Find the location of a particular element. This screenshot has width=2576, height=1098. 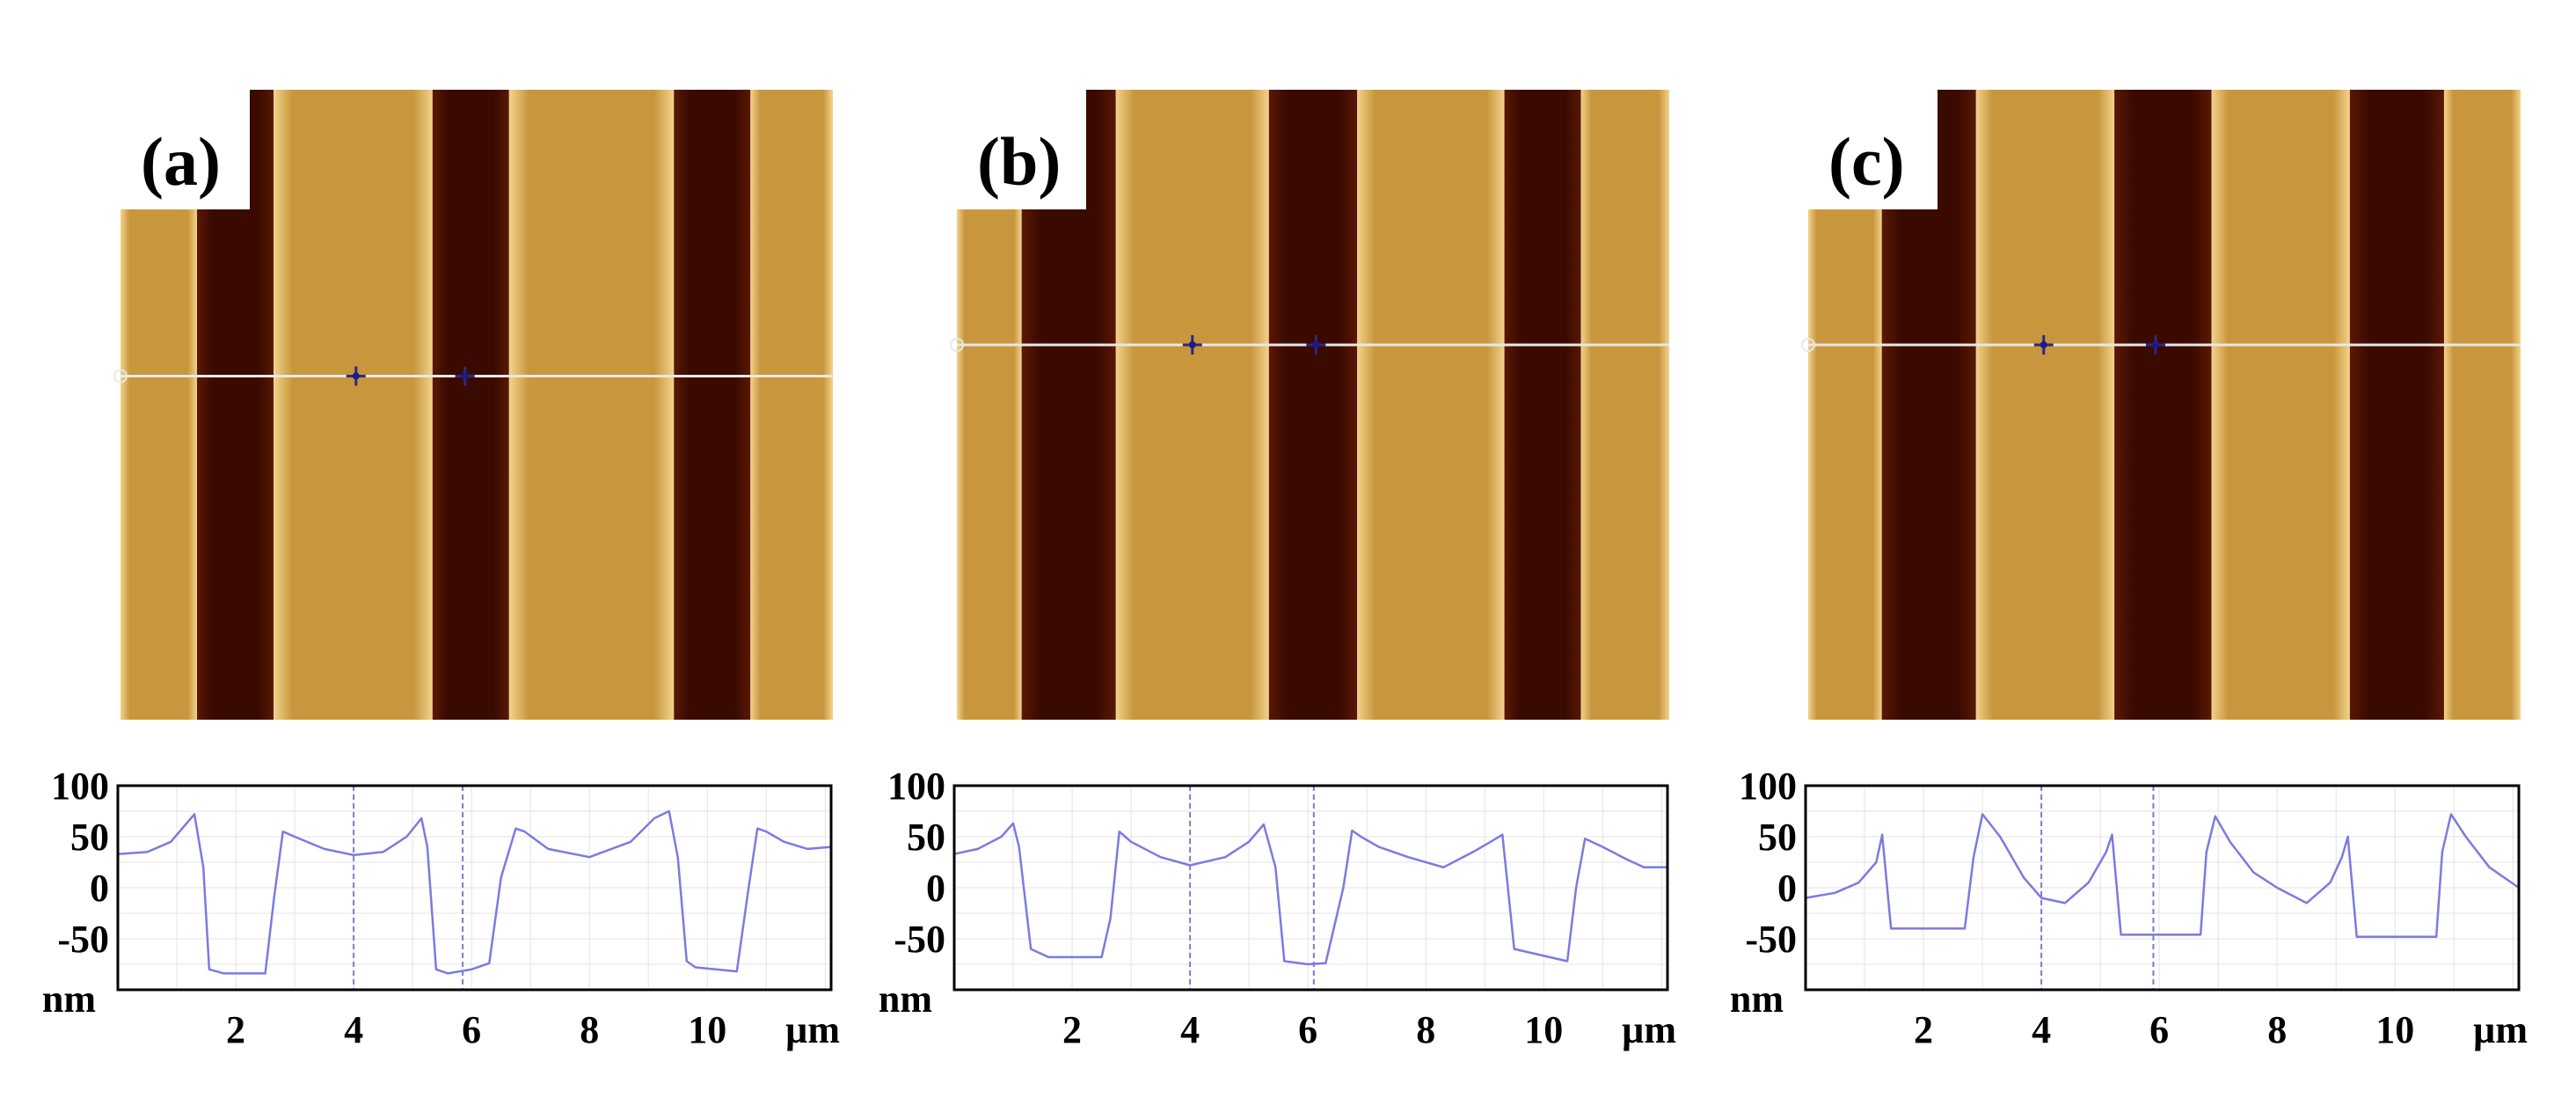

panel-label: (b) is located at coordinates (1020, 149).